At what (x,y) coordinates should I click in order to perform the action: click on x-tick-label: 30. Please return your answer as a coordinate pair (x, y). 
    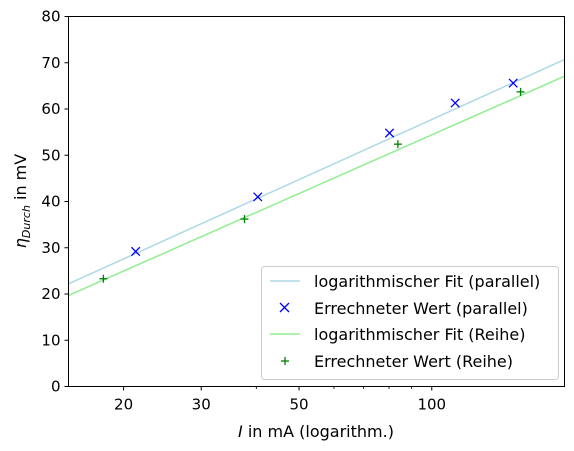
    Looking at the image, I should click on (201, 405).